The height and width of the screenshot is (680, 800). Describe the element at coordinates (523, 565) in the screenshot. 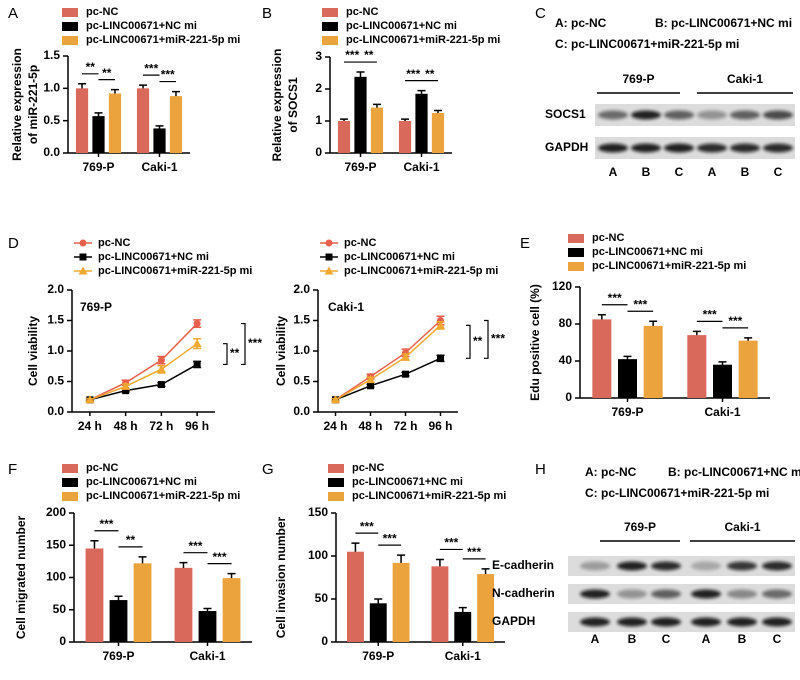

I see `row-label: E-cadherin` at that location.